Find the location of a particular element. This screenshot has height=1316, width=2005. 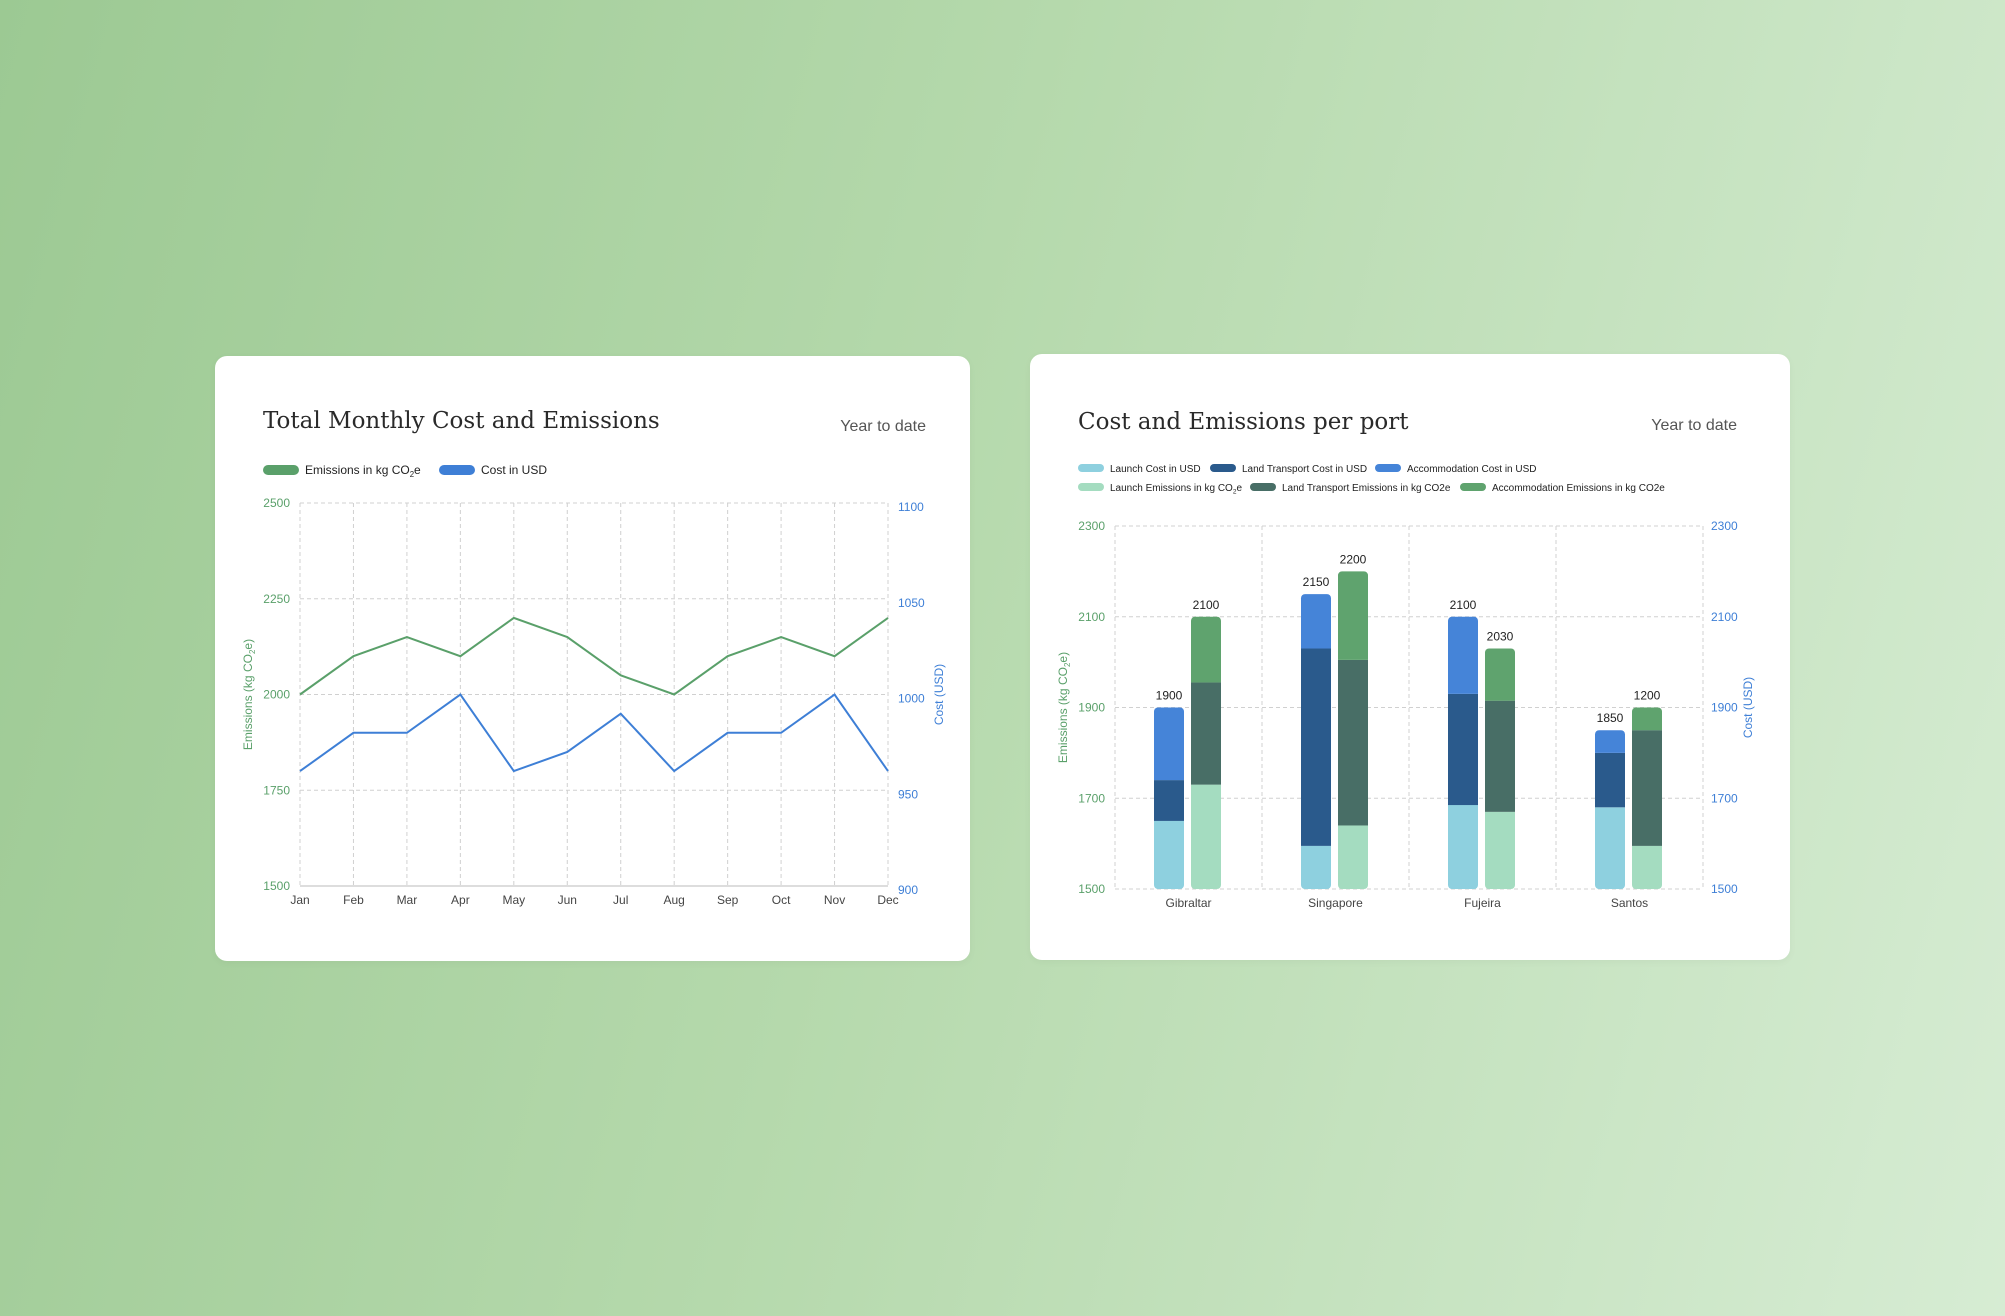

y-right-tick: 1700 is located at coordinates (1724, 798).